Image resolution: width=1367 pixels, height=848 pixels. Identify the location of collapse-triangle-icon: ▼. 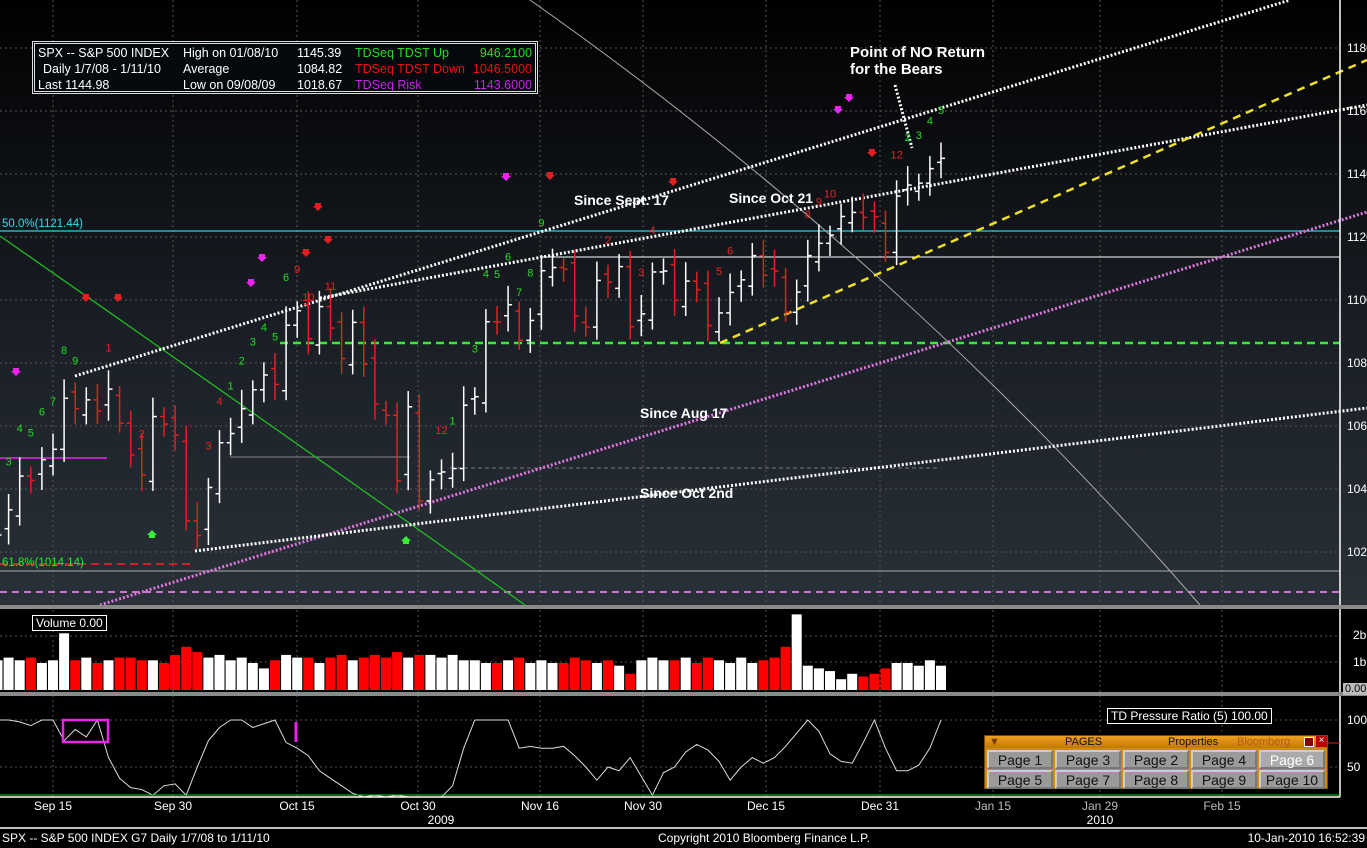
(994, 742).